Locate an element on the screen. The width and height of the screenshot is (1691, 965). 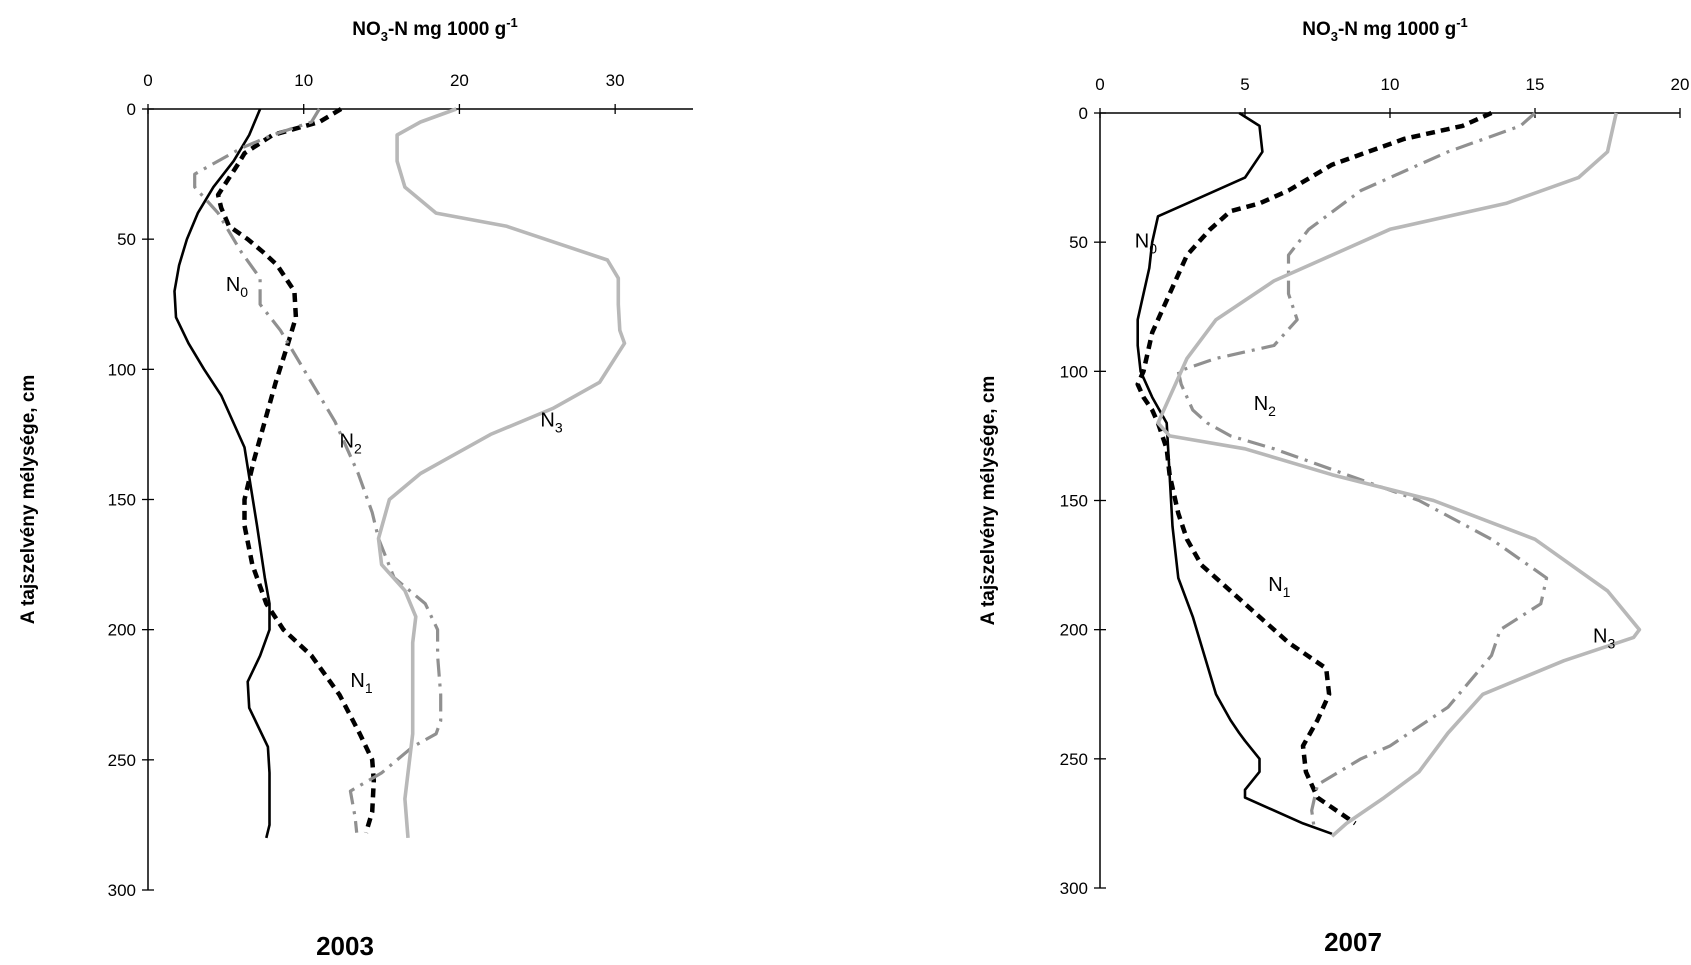
series-line-n2 is located at coordinates (318, 470).